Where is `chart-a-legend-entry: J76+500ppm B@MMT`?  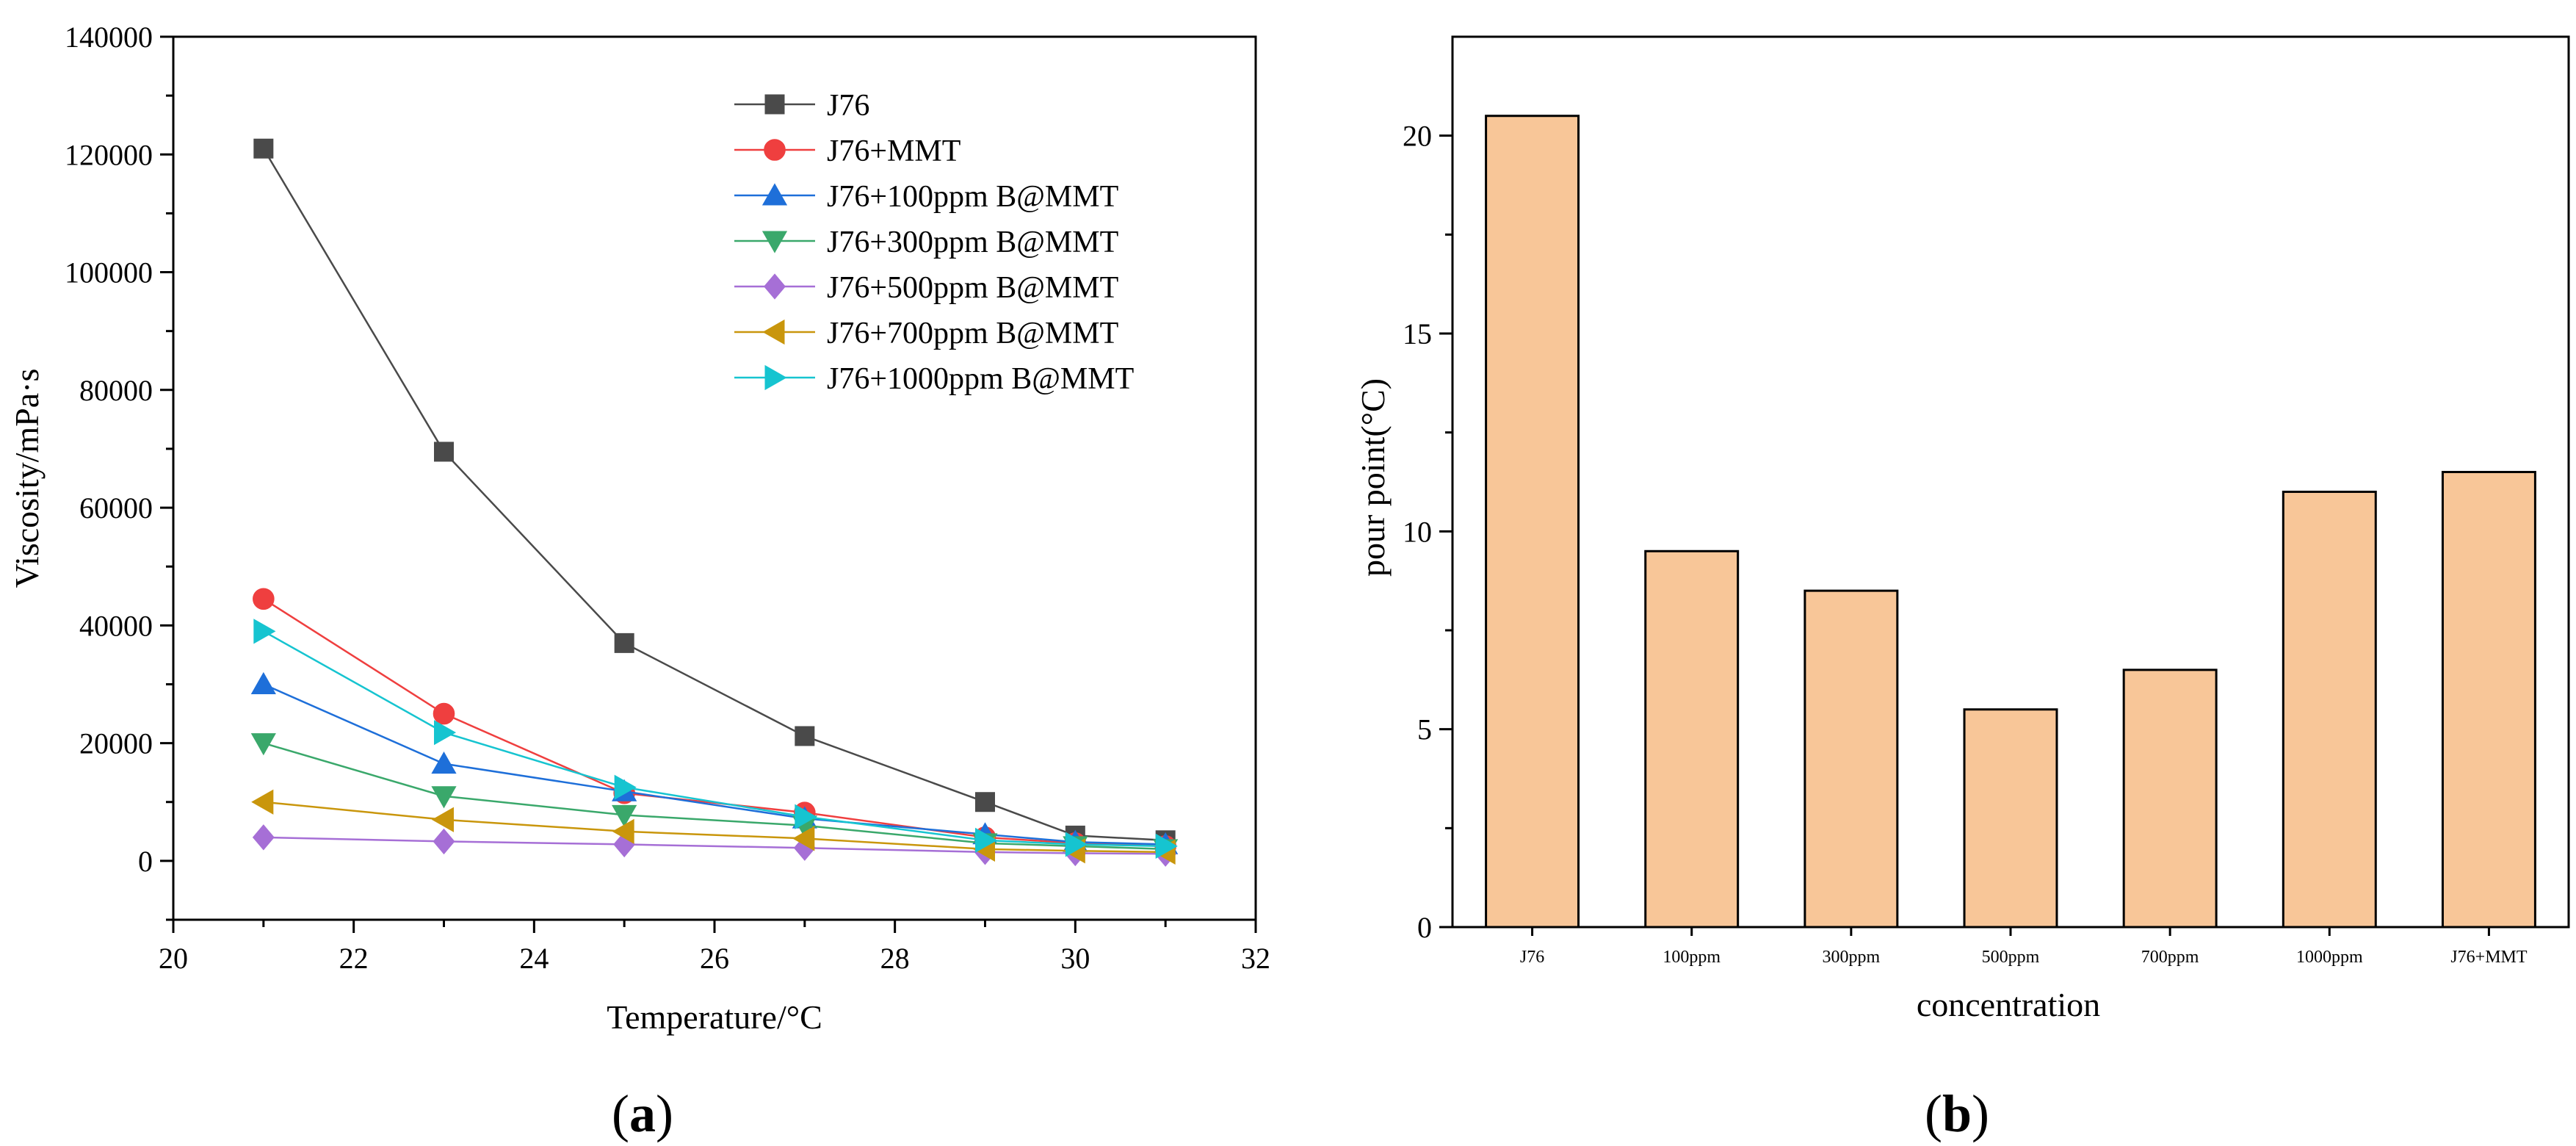
chart-a-legend-entry: J76+500ppm B@MMT is located at coordinates (926, 288).